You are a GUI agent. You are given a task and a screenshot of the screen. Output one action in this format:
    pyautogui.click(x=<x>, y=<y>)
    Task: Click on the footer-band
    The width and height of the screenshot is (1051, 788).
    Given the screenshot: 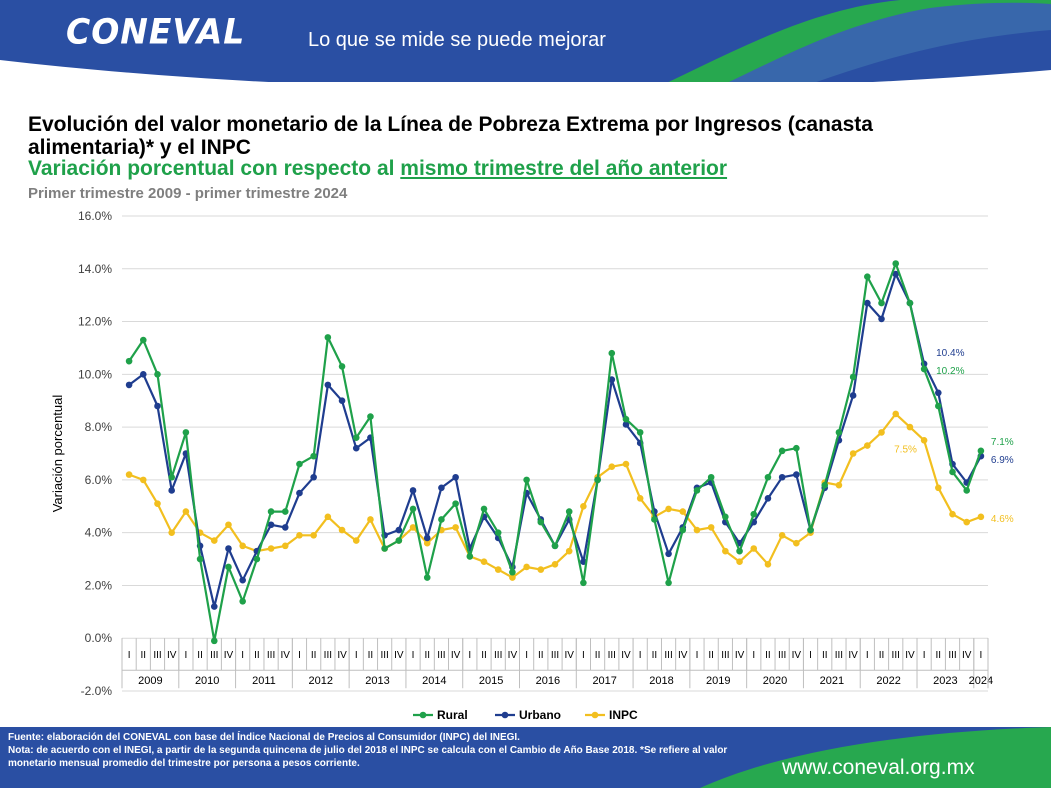 What is the action you would take?
    pyautogui.click(x=525, y=757)
    